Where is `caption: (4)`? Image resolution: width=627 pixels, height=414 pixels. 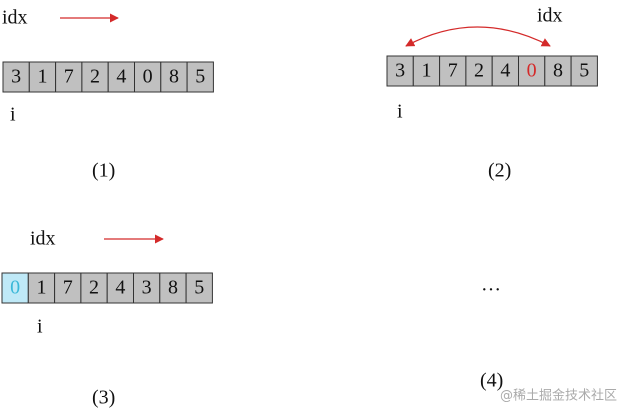 caption: (4) is located at coordinates (491, 381).